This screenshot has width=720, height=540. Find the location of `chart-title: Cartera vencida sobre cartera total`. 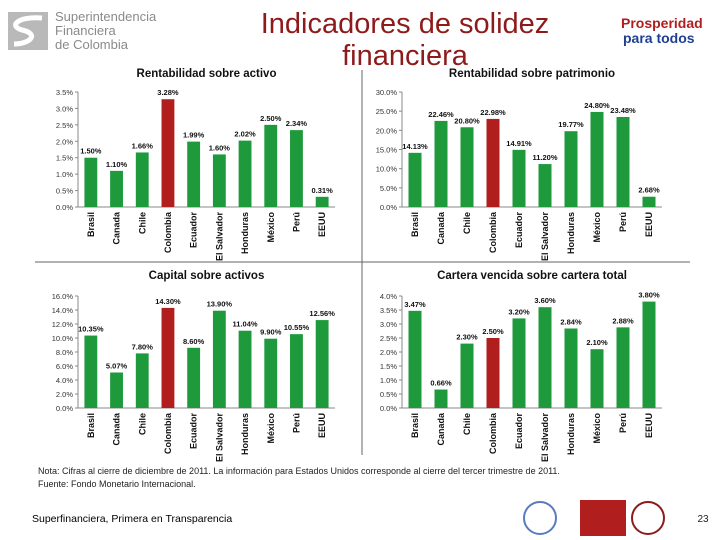

chart-title: Cartera vencida sobre cartera total is located at coordinates (532, 276).